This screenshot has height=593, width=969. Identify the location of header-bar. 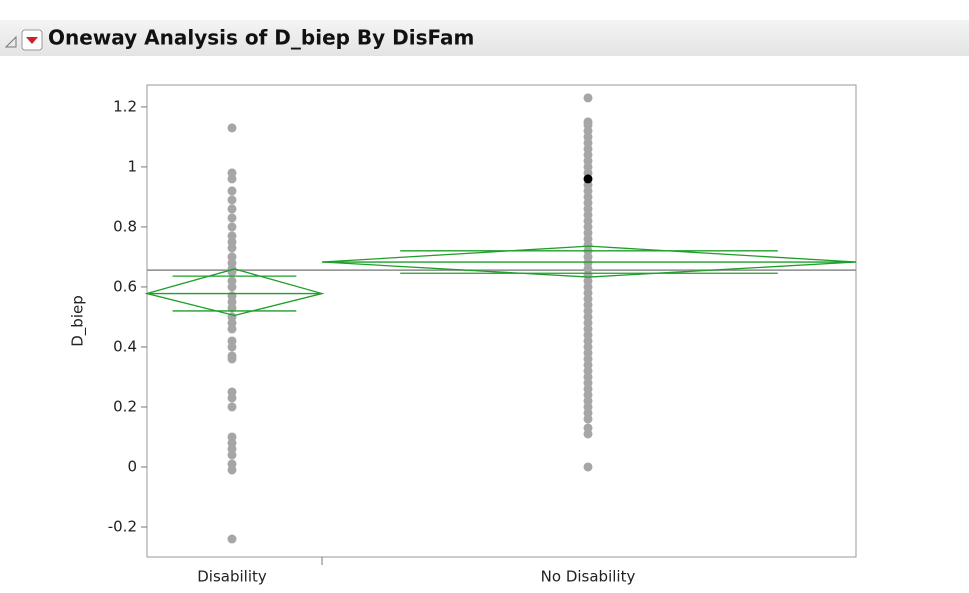
(484, 38).